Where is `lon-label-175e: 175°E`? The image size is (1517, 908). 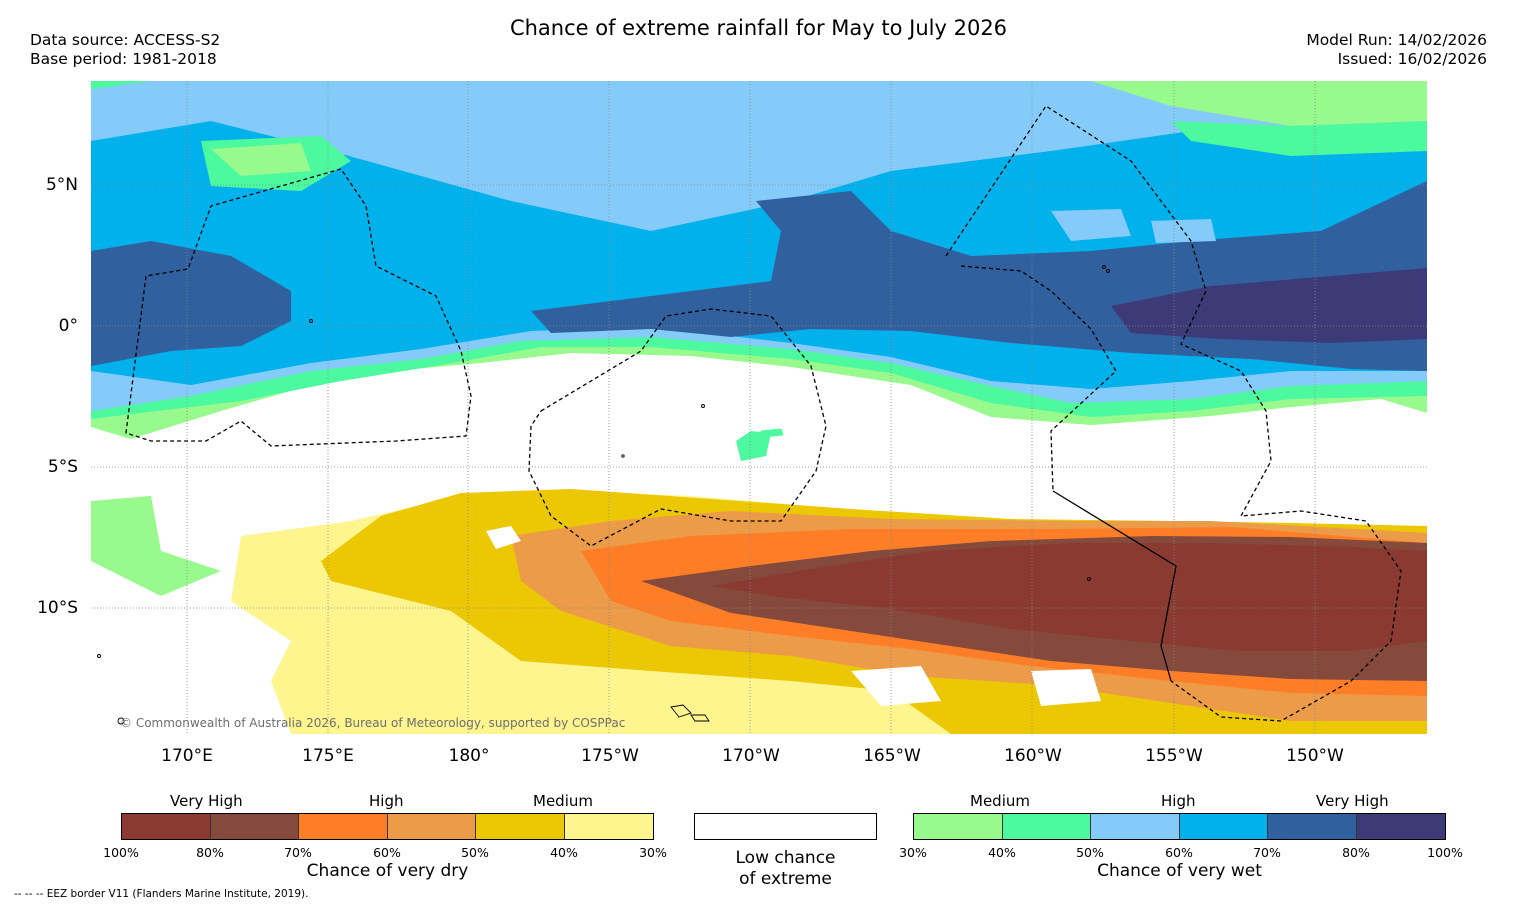
lon-label-175e: 175°E is located at coordinates (328, 756).